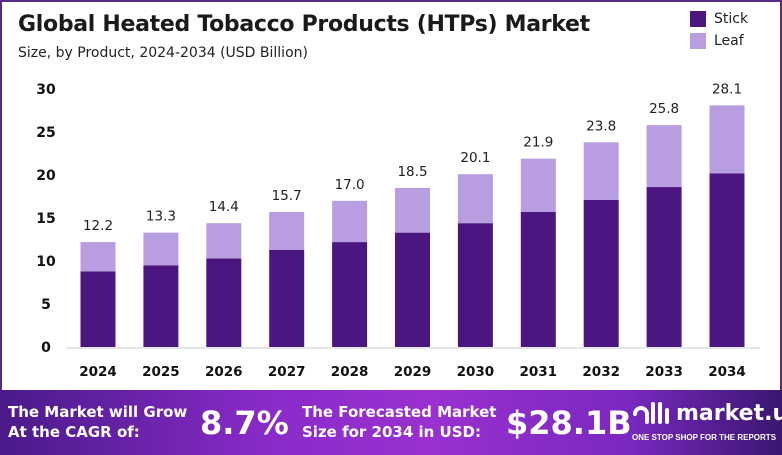  I want to click on x-tick-label: 2031, so click(539, 372).